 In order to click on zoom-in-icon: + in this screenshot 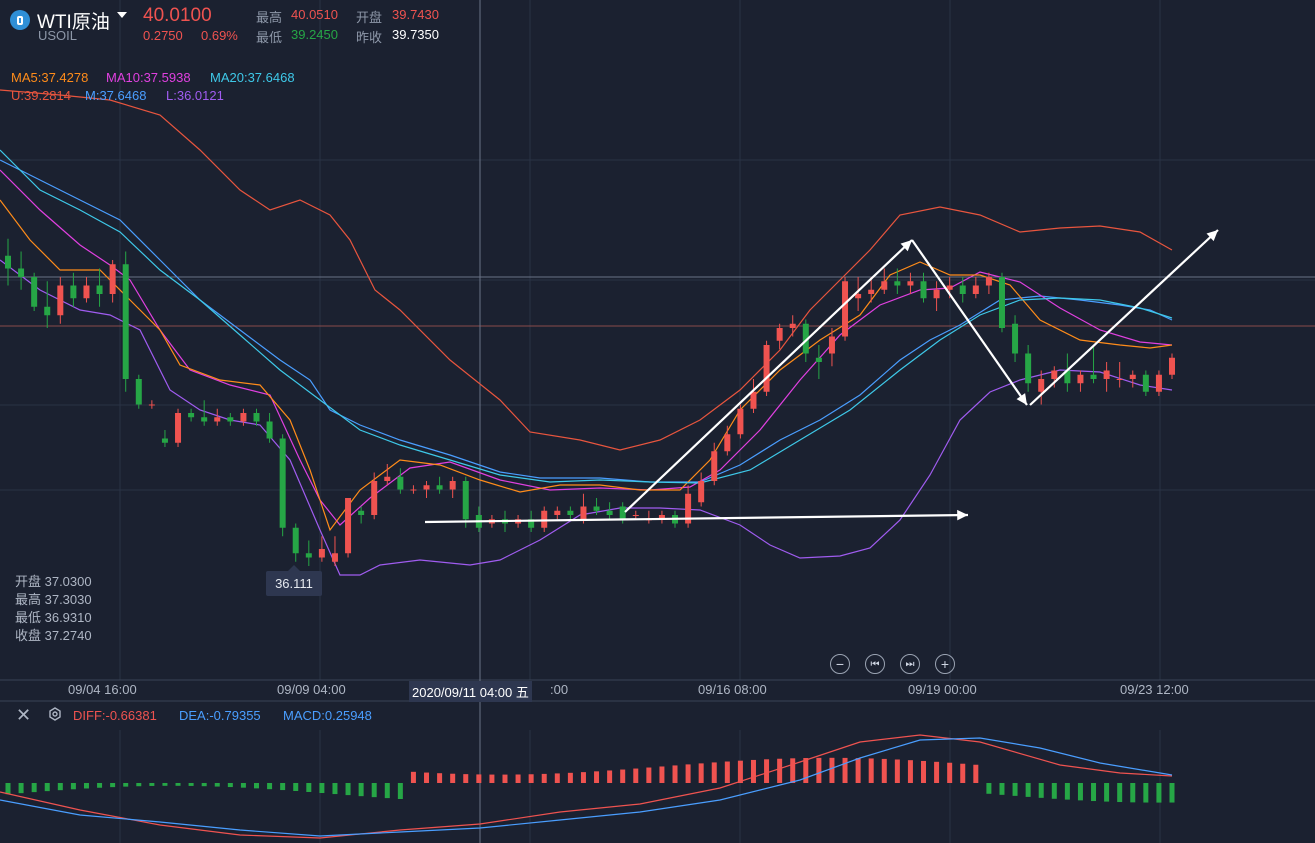, I will do `click(945, 664)`.